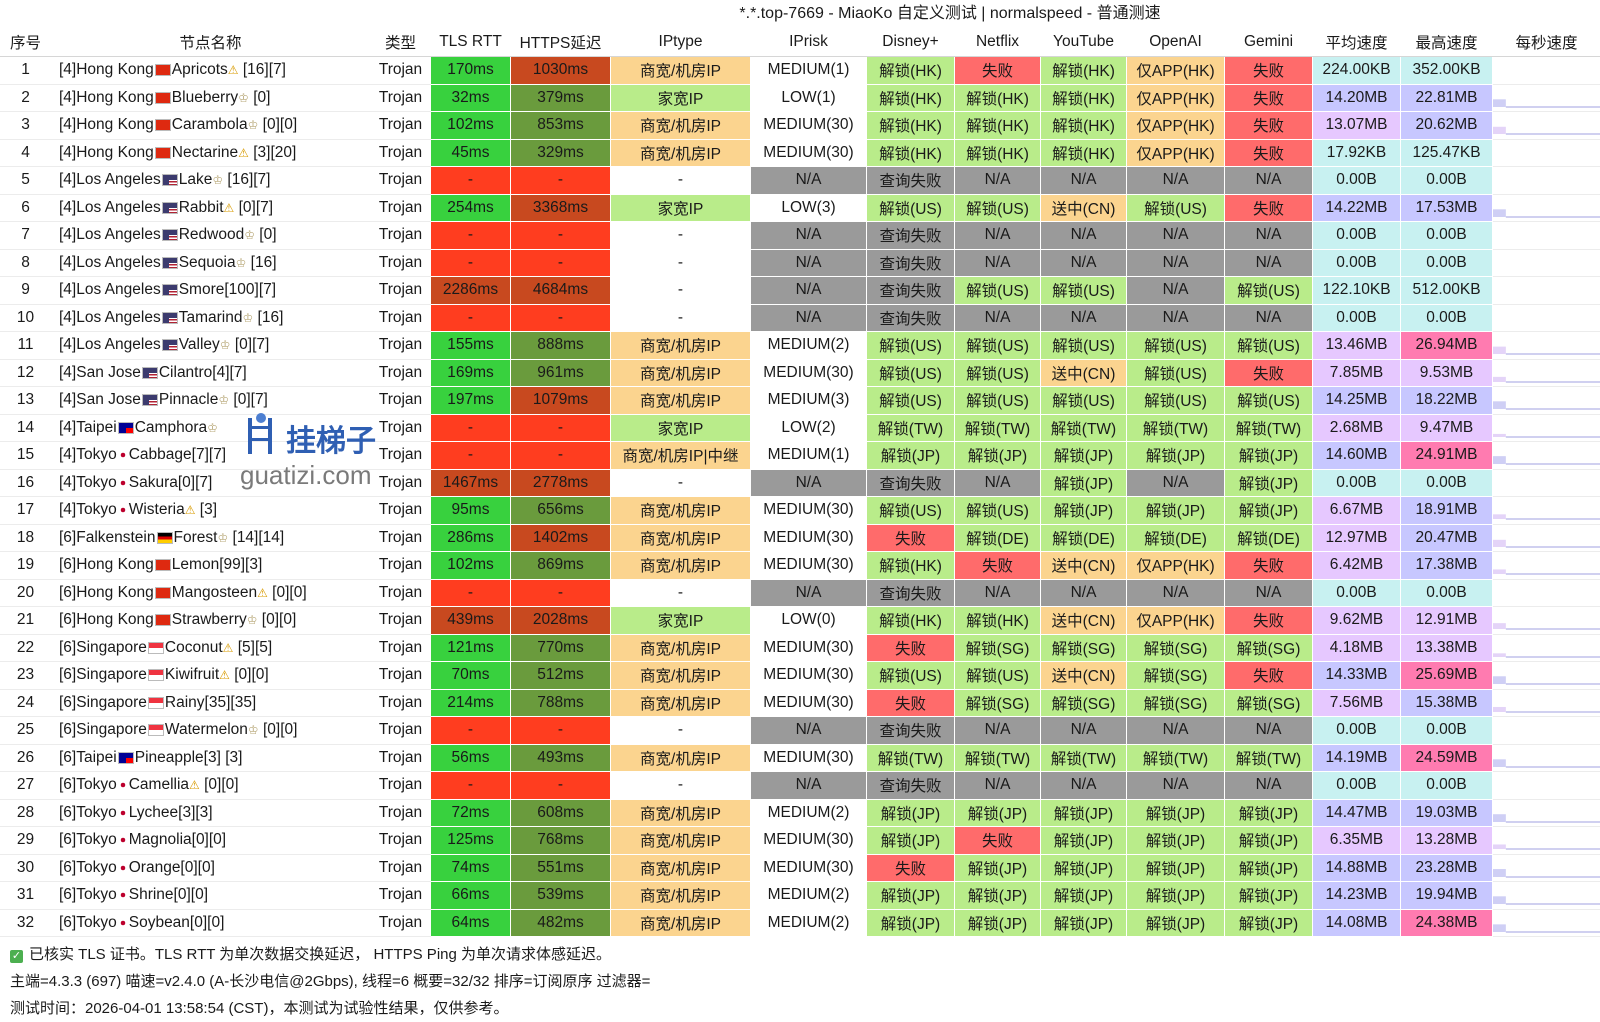  Describe the element at coordinates (1084, 758) in the screenshot. I see `youtube-status: 解锁(TW)` at that location.